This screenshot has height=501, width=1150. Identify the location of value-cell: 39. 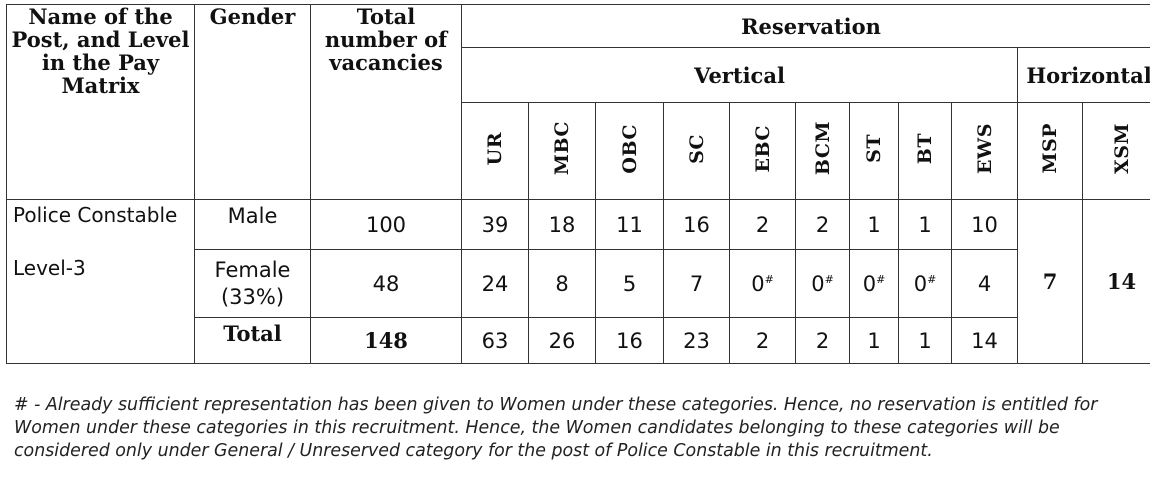
(495, 224).